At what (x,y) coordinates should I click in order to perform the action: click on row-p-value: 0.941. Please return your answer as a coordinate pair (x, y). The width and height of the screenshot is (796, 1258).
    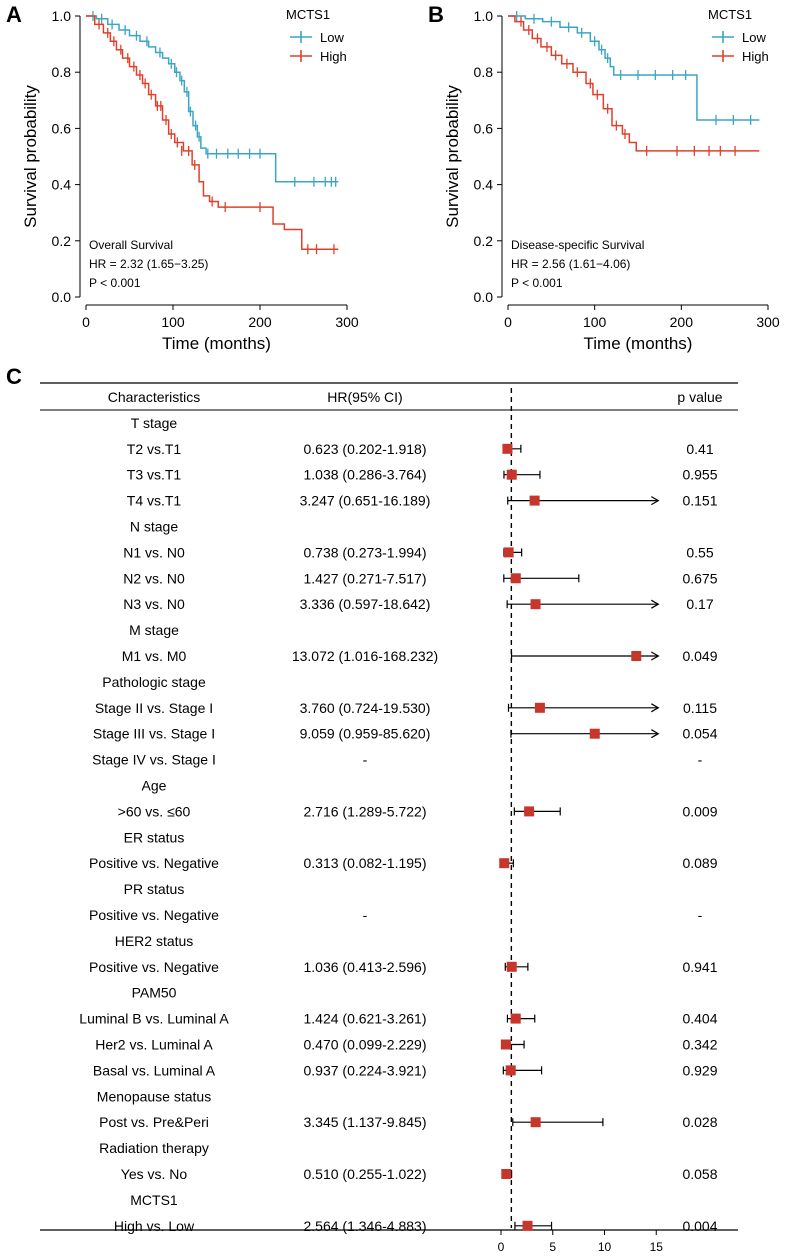
    Looking at the image, I should click on (699, 967).